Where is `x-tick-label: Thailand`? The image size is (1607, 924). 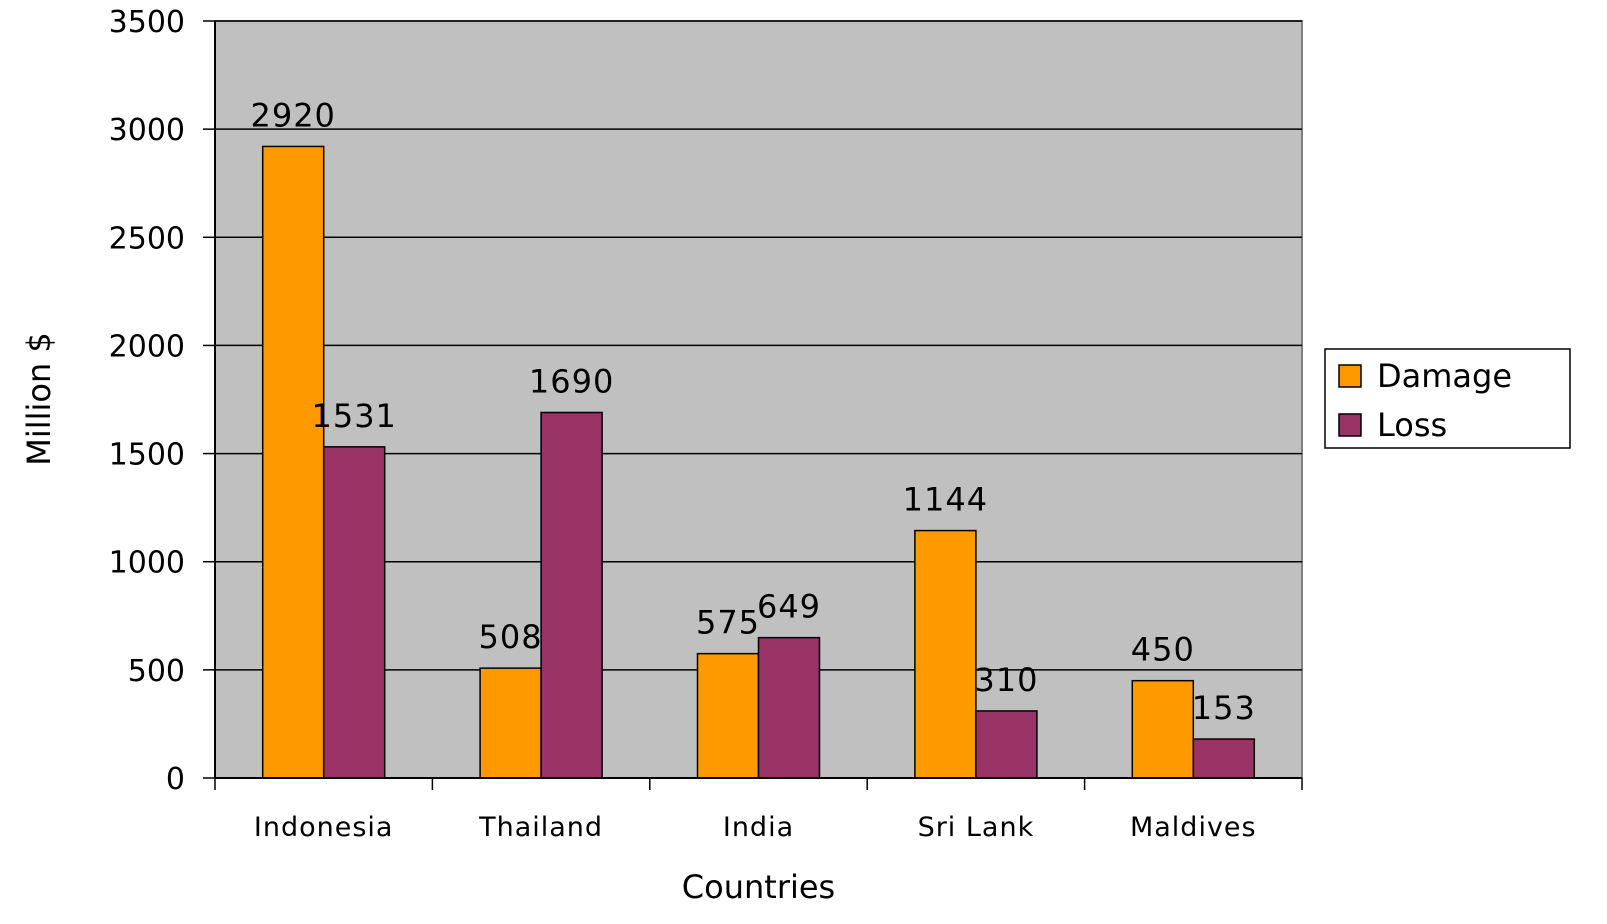
x-tick-label: Thailand is located at coordinates (540, 827).